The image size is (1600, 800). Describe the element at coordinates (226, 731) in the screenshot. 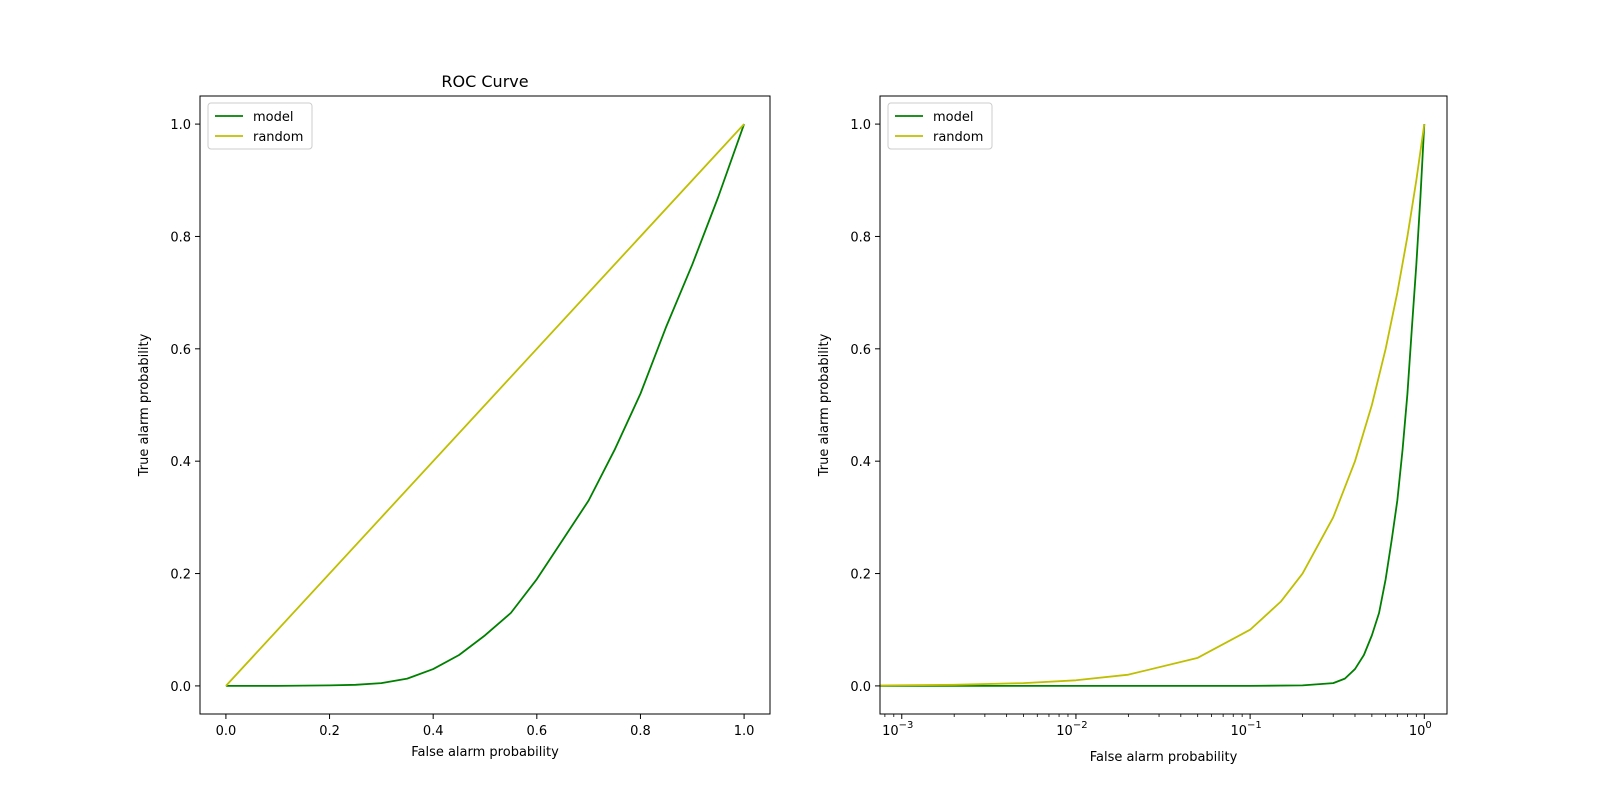

I see `x-tick-label: 0.0` at that location.